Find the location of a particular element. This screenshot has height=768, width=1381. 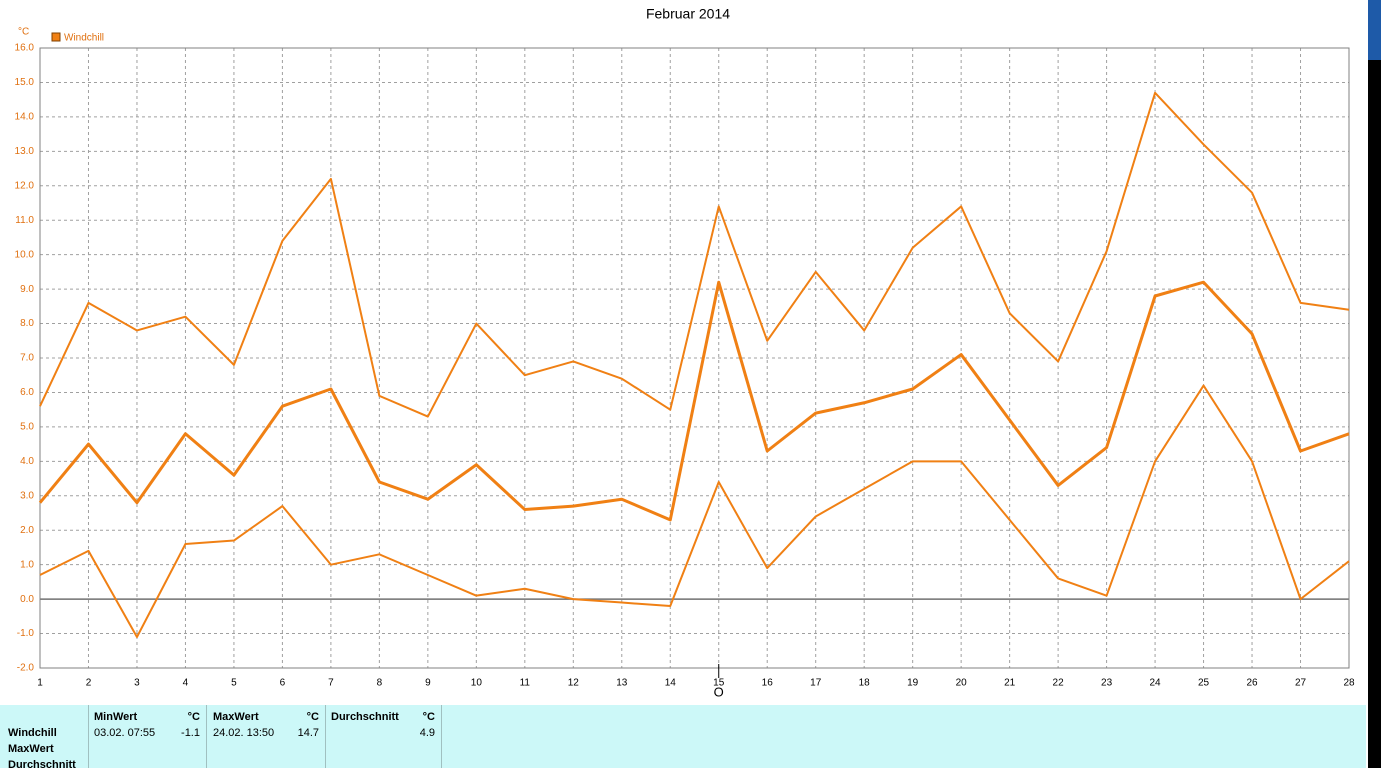

x-tick-label: 16 is located at coordinates (768, 683).